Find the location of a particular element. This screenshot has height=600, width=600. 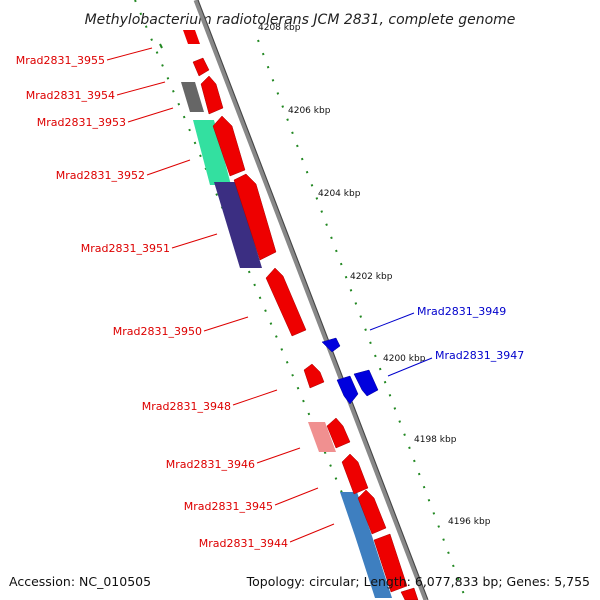

gene-3947-a is located at coordinates (347, 390).